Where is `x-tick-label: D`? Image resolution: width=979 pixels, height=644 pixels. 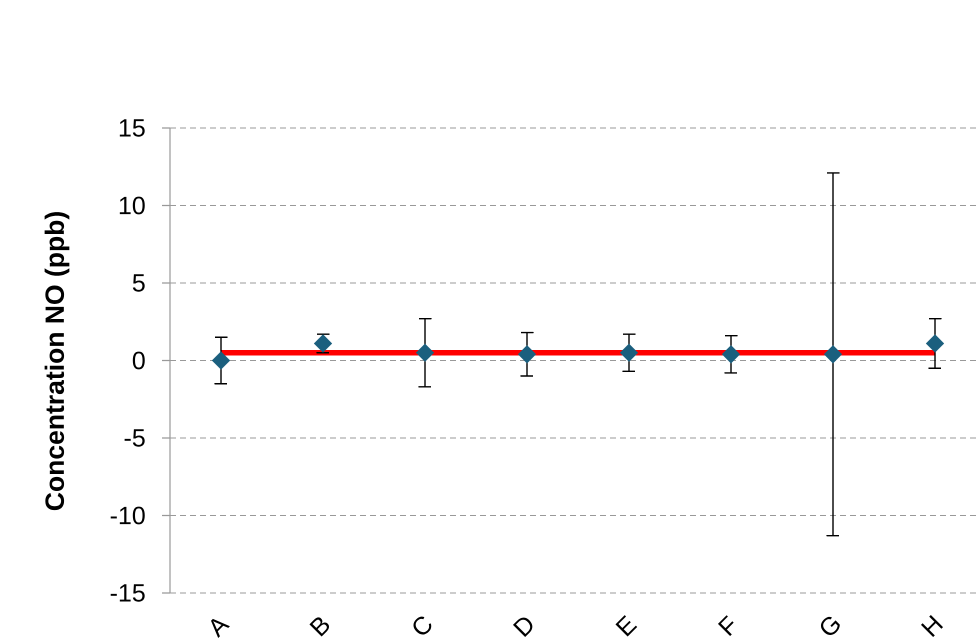 x-tick-label: D is located at coordinates (522, 628).